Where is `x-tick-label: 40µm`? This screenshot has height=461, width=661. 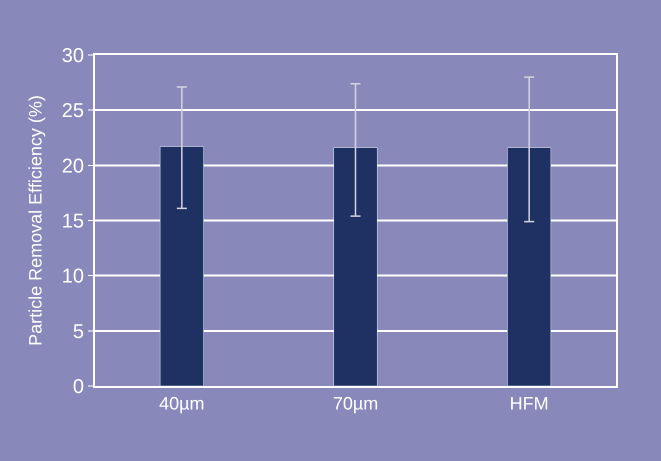
x-tick-label: 40µm is located at coordinates (182, 404).